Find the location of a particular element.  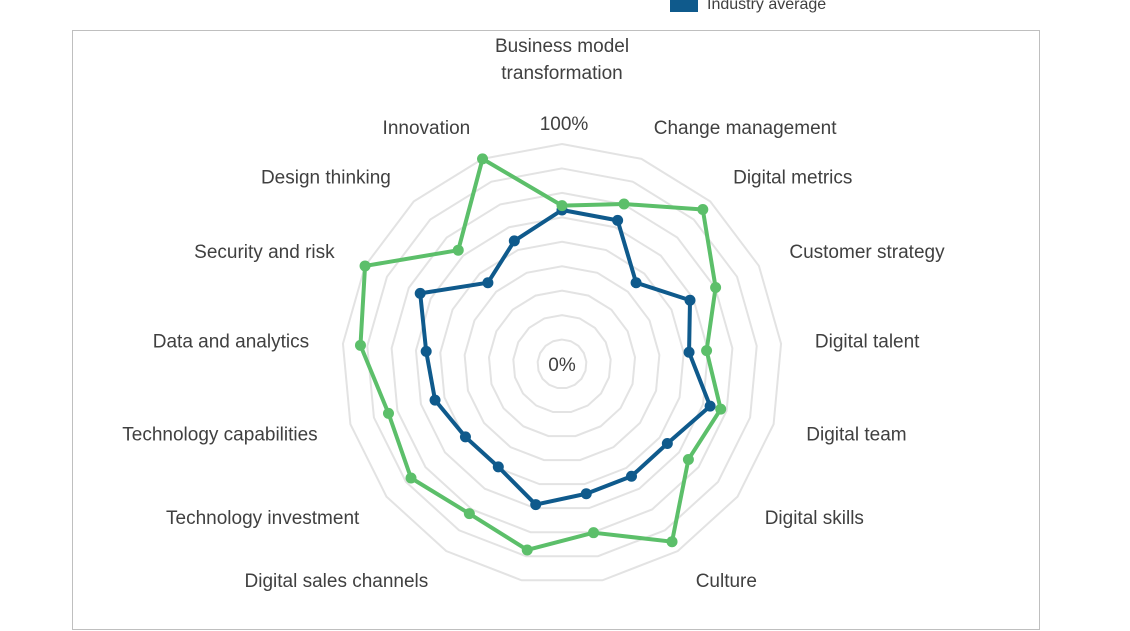

tick-label-max: 100% is located at coordinates (564, 124).